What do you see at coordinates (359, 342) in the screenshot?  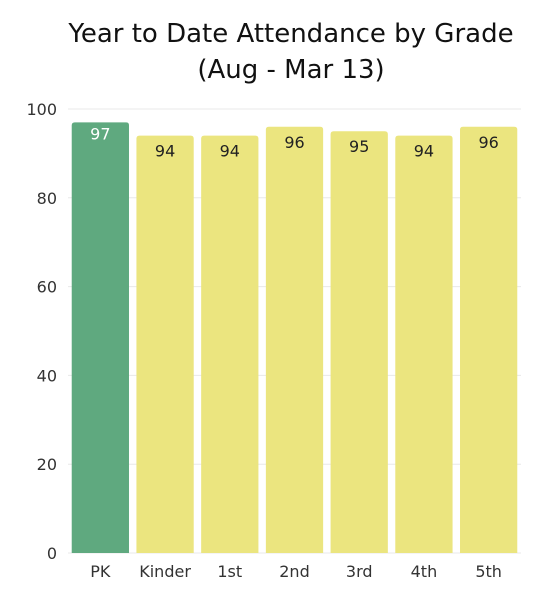 I see `bar-3rd` at bounding box center [359, 342].